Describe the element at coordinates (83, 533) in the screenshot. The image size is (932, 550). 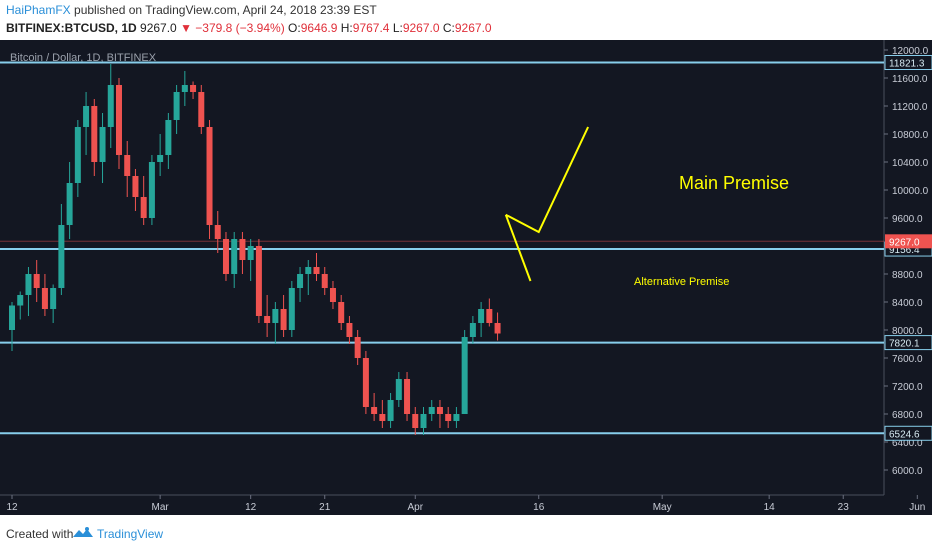
I see `tradingview-logo-icon` at that location.